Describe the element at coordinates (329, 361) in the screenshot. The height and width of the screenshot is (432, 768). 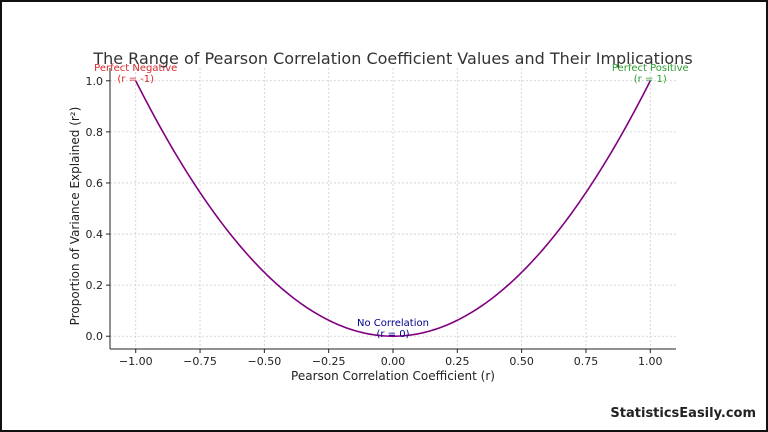
I see `x-tick-label: −0.25` at that location.